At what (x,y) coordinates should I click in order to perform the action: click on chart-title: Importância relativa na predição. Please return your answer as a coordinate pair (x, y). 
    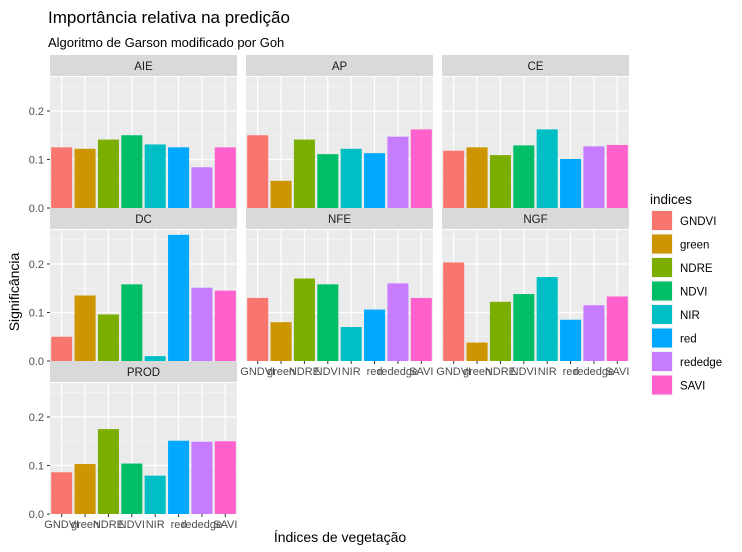
    Looking at the image, I should click on (169, 17).